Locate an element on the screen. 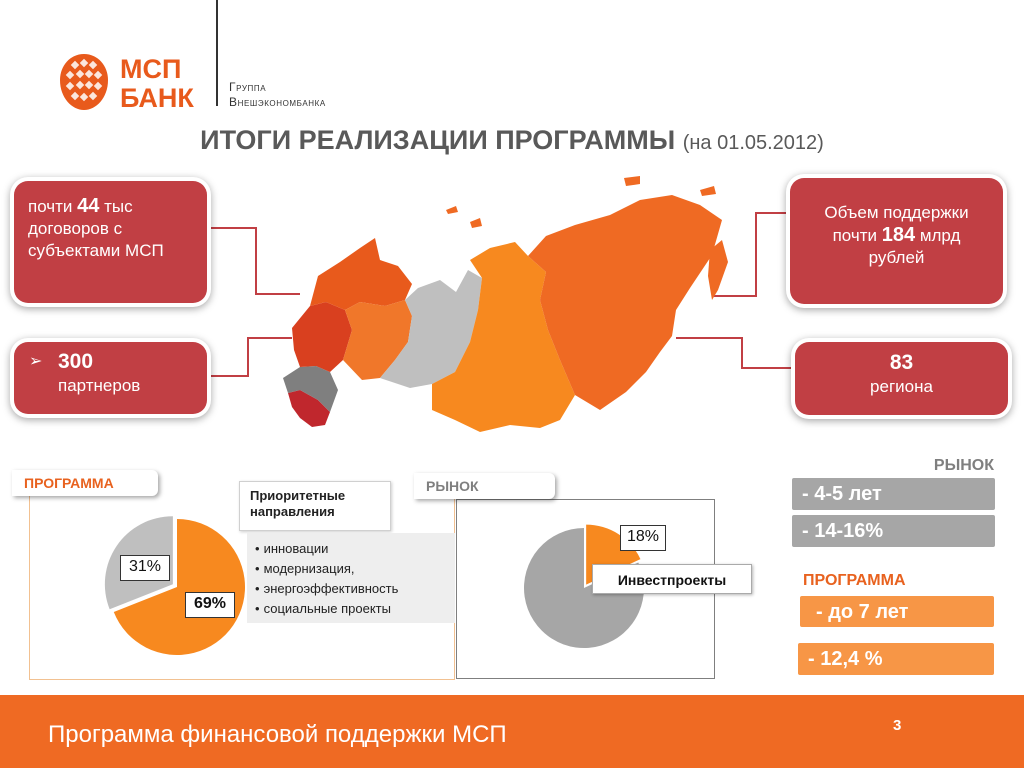 This screenshot has width=1024, height=768. msp-bank-logo-icon is located at coordinates (84, 82).